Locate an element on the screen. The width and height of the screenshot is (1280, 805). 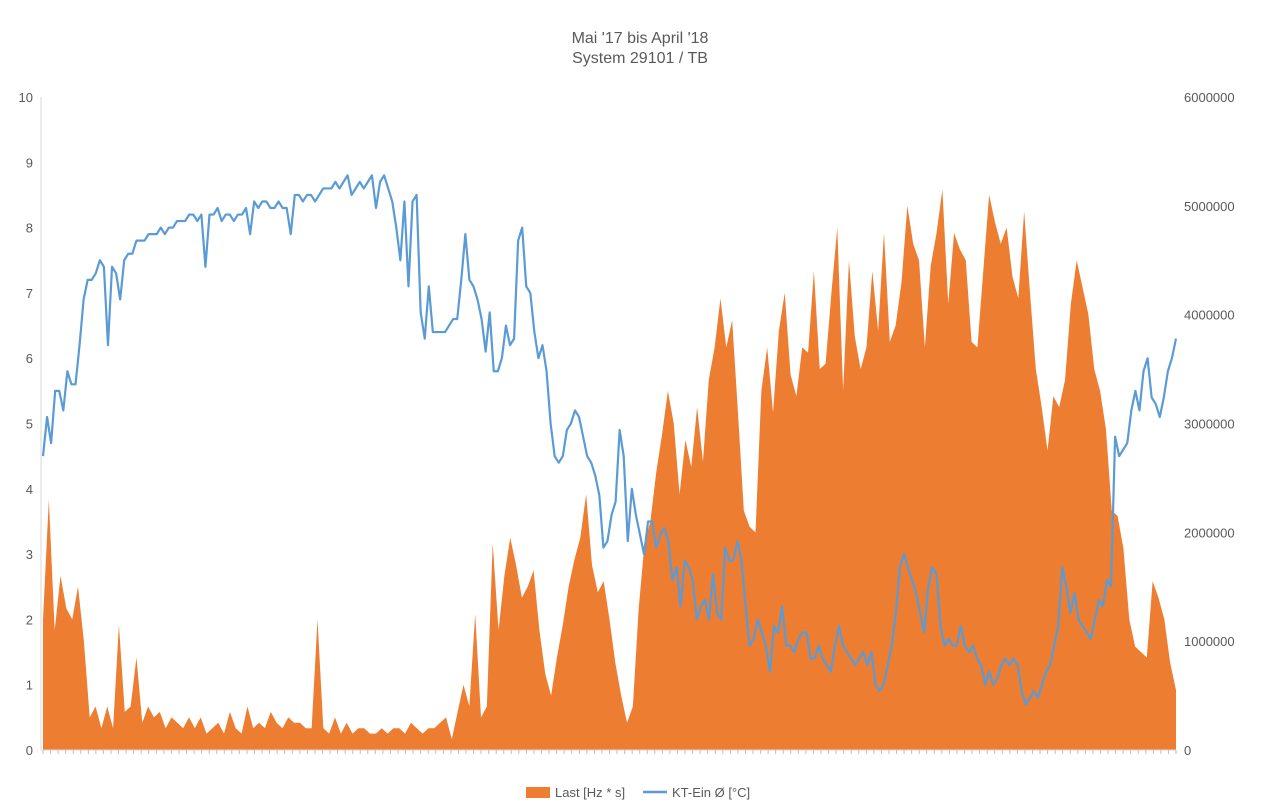
right-tick-label: 1000000 is located at coordinates (1209, 641).